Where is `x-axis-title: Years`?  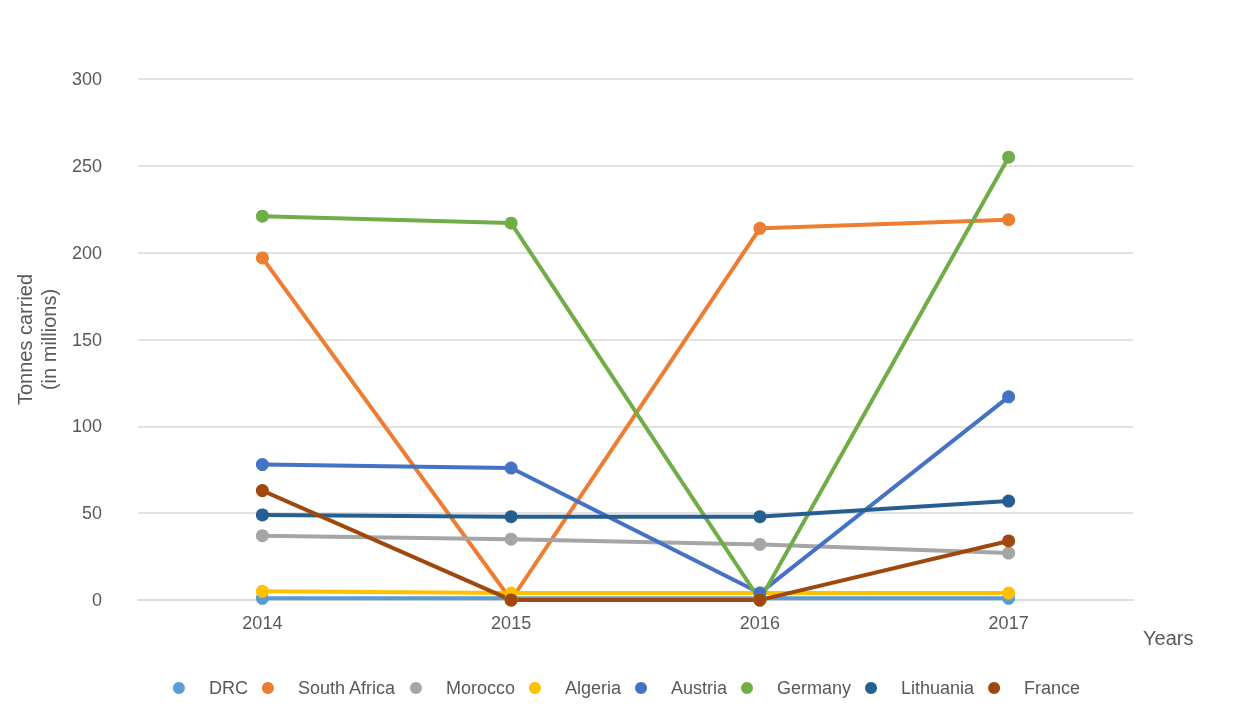
x-axis-title: Years is located at coordinates (1168, 638).